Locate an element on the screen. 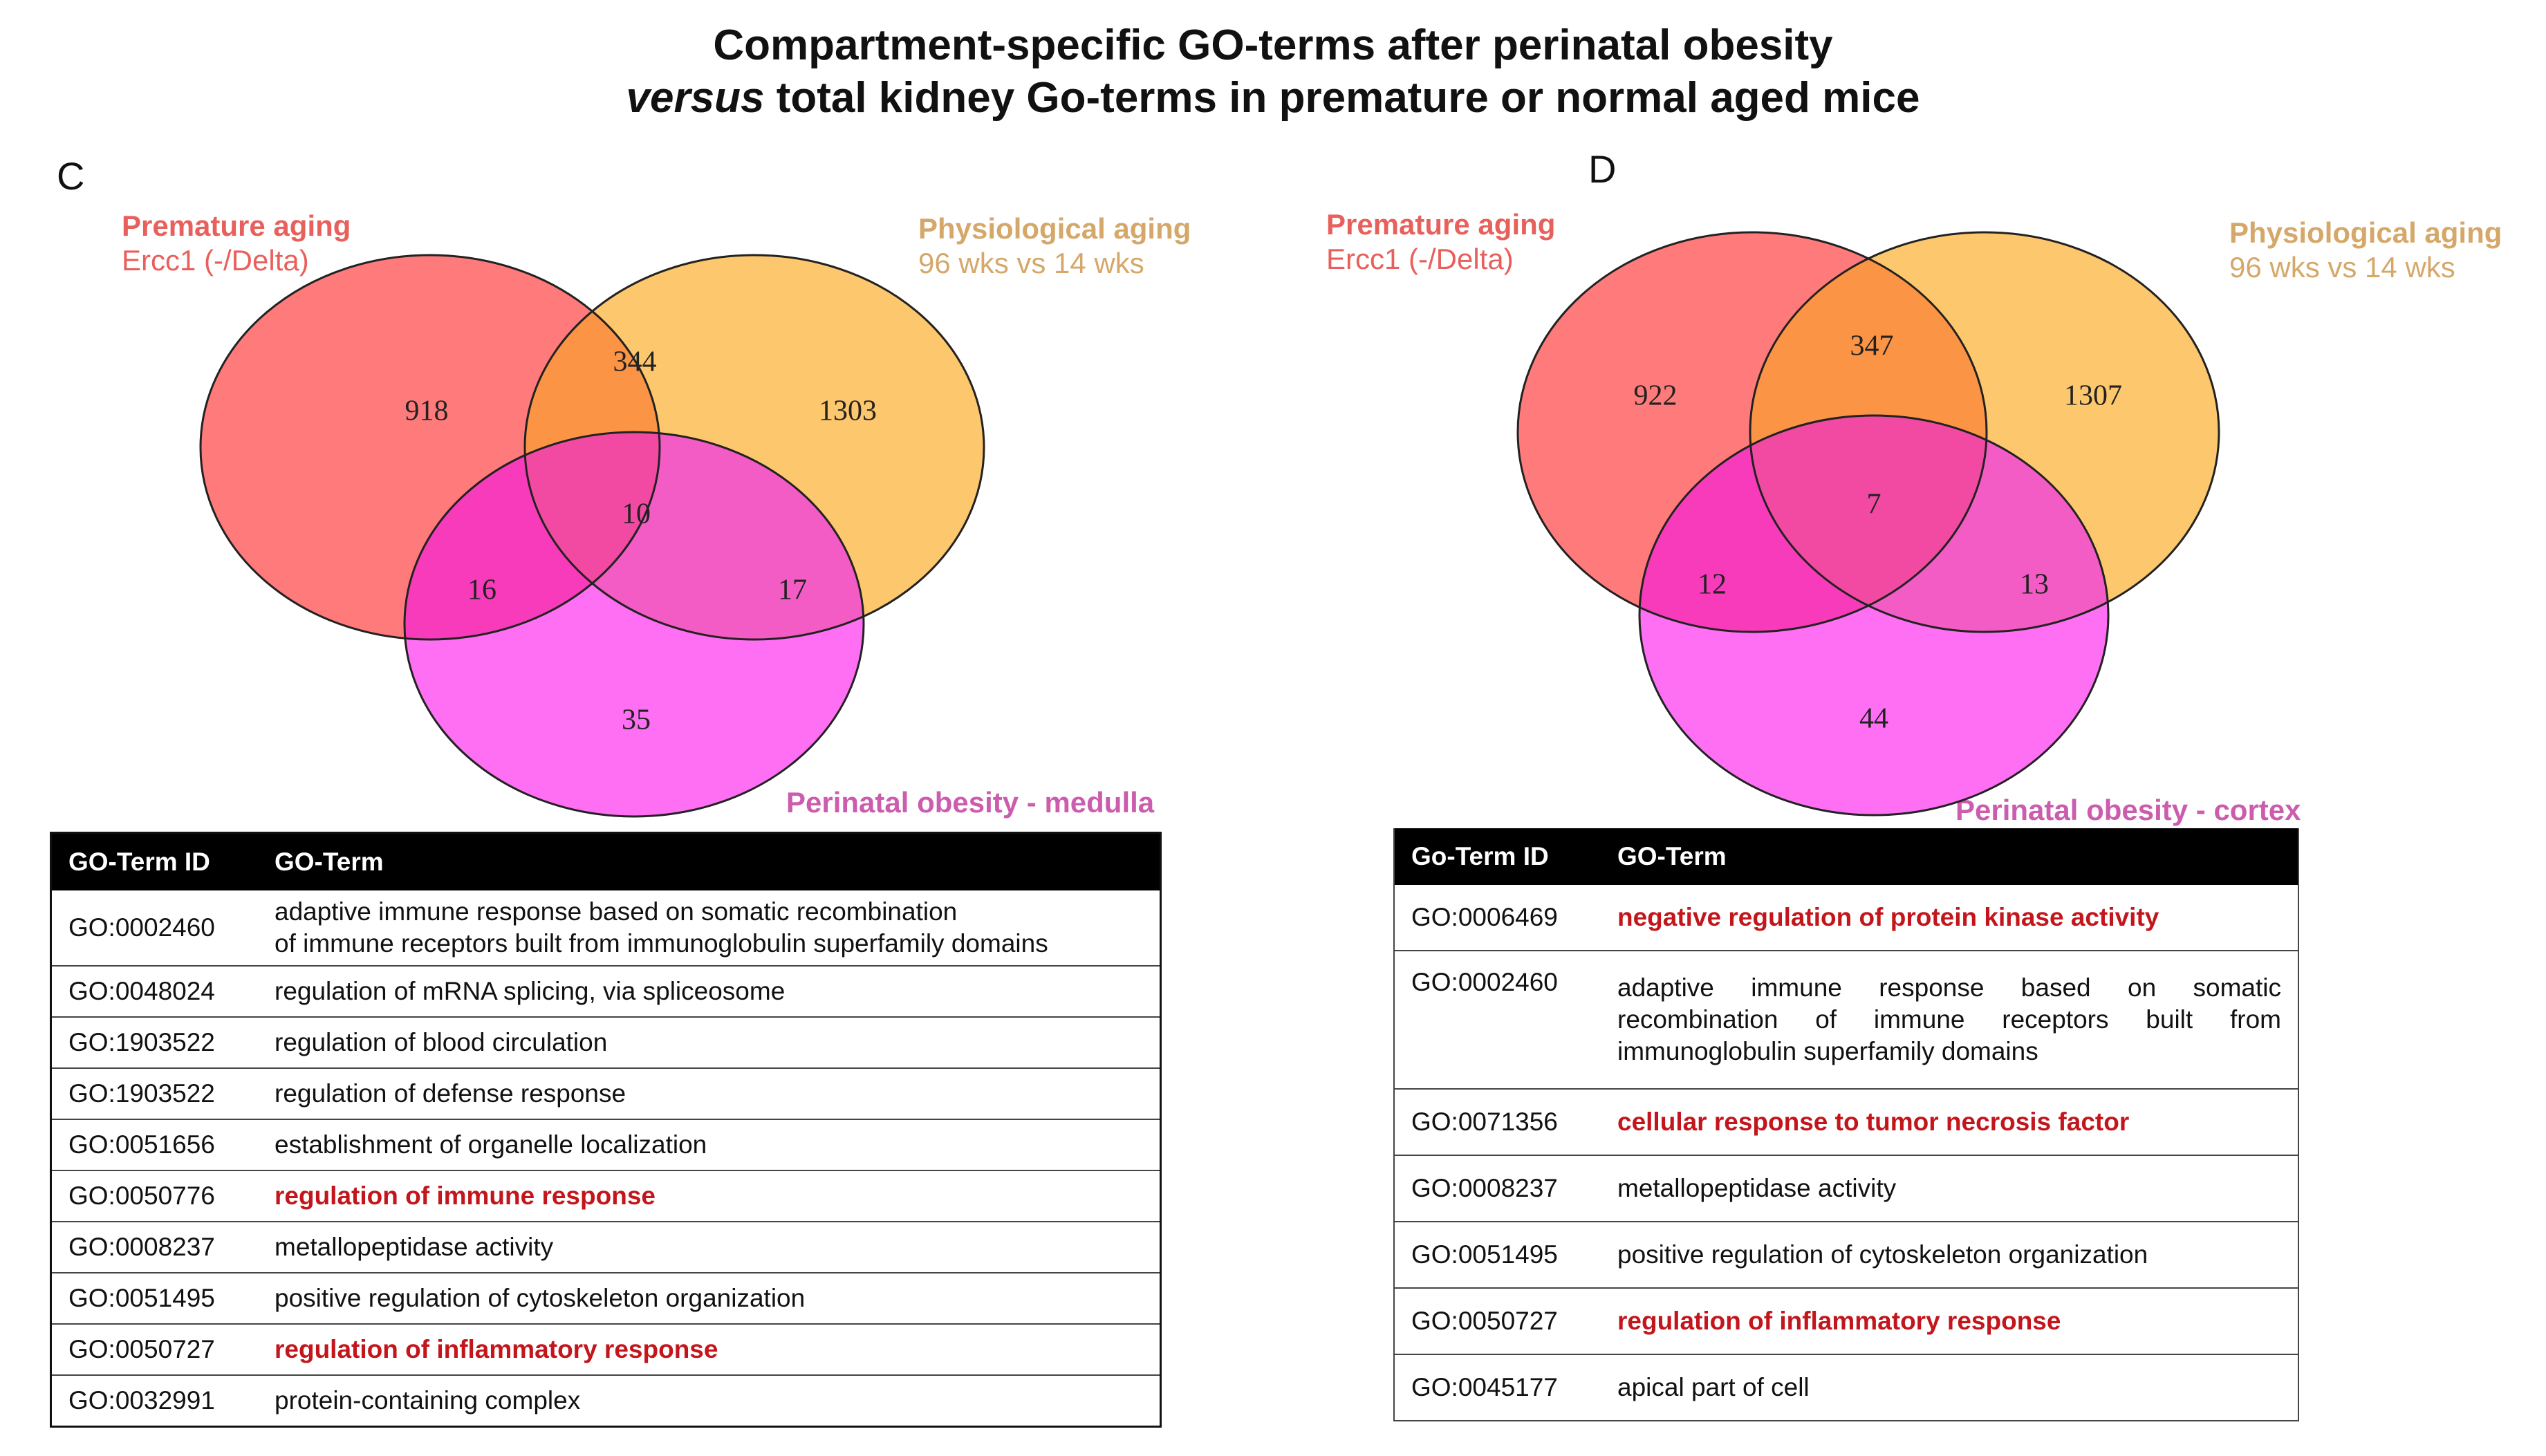 The width and height of the screenshot is (2546, 1456). physiological-aging-label-d: Physiological aging 96 wks vs 14 wks is located at coordinates (2365, 250).